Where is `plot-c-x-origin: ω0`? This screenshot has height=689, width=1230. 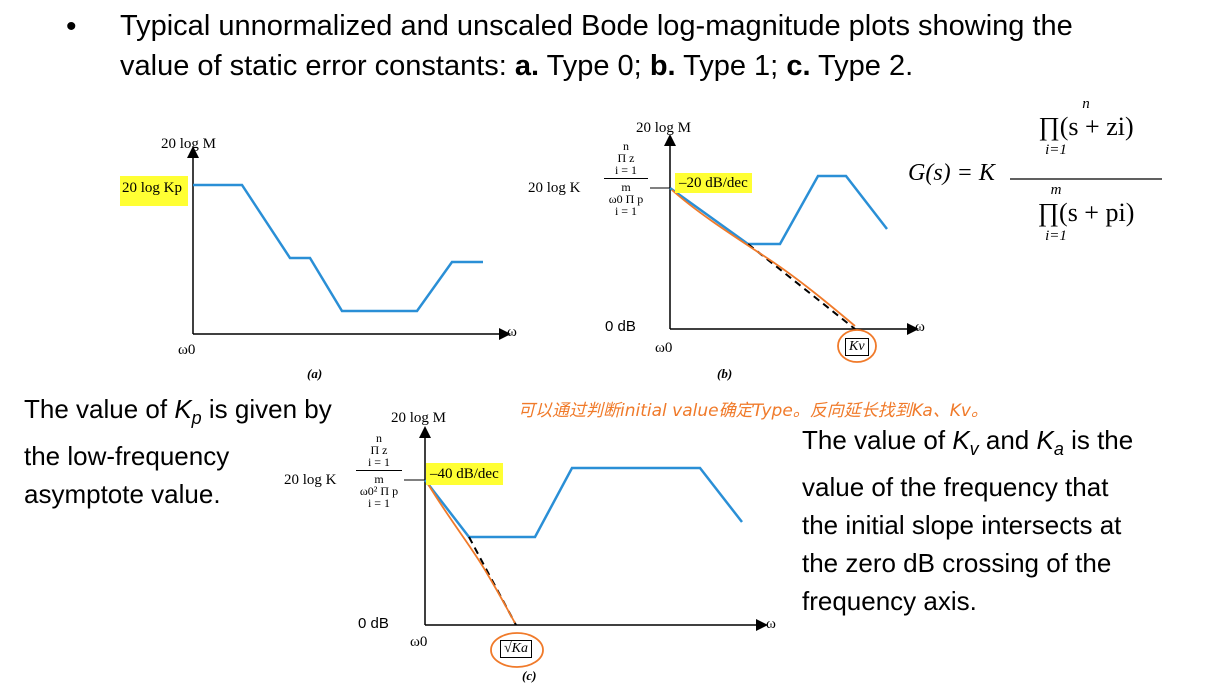
plot-c-x-origin: ω0 is located at coordinates (419, 642).